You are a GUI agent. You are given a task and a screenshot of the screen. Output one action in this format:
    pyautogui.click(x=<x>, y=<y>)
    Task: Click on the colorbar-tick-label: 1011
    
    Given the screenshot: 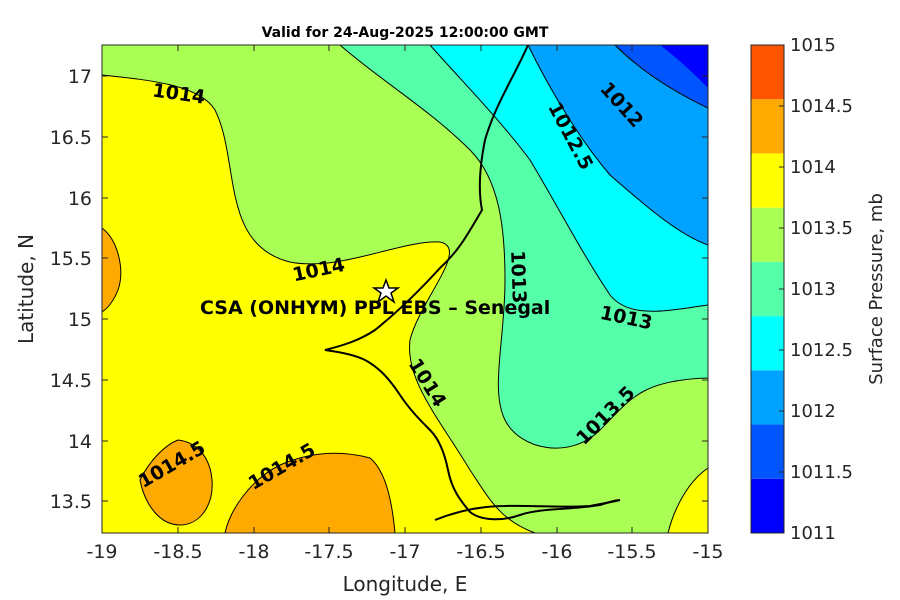 What is the action you would take?
    pyautogui.click(x=813, y=533)
    